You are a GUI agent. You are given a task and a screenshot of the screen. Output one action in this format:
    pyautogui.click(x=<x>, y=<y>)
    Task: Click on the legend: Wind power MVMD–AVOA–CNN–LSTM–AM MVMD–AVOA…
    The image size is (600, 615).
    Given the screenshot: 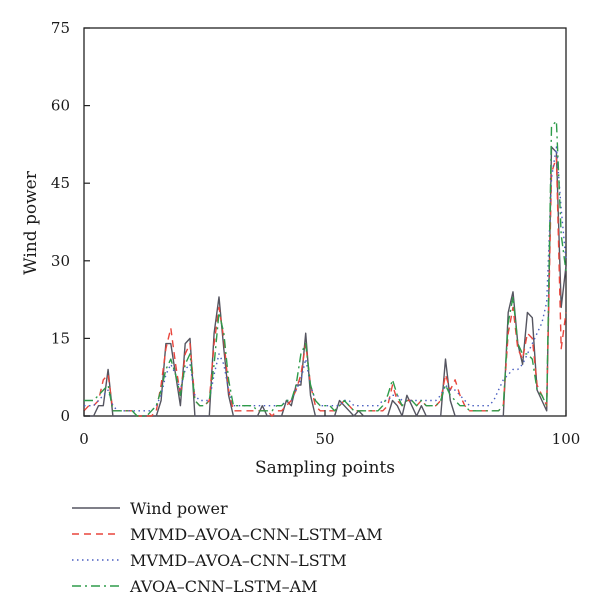 What is the action you would take?
    pyautogui.click(x=227, y=547)
    